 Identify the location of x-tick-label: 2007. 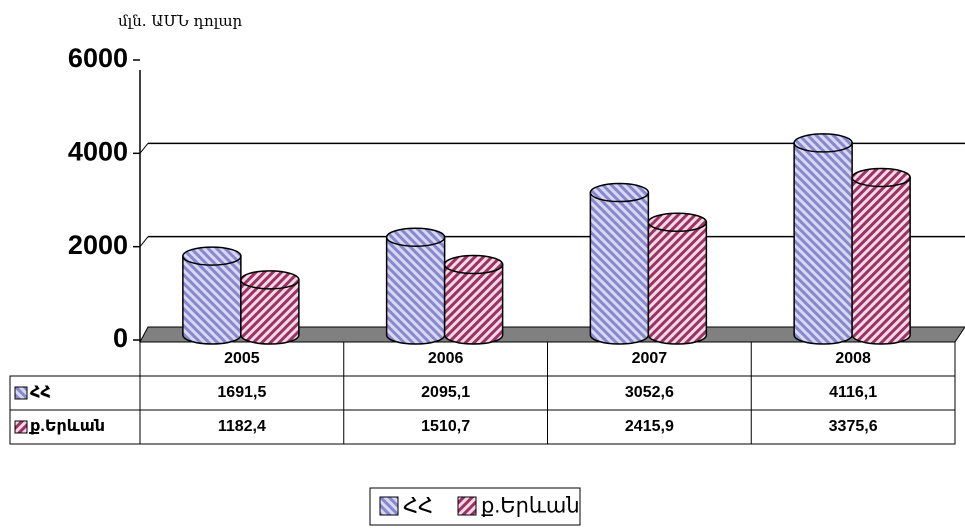
(650, 358).